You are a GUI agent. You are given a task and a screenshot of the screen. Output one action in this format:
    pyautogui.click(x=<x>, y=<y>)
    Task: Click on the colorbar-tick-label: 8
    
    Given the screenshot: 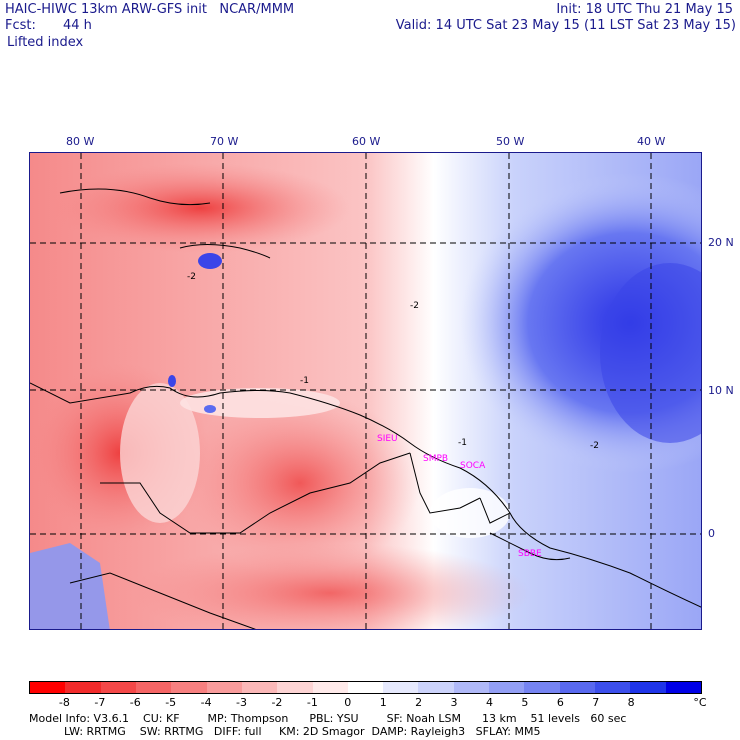 What is the action you would take?
    pyautogui.click(x=631, y=702)
    